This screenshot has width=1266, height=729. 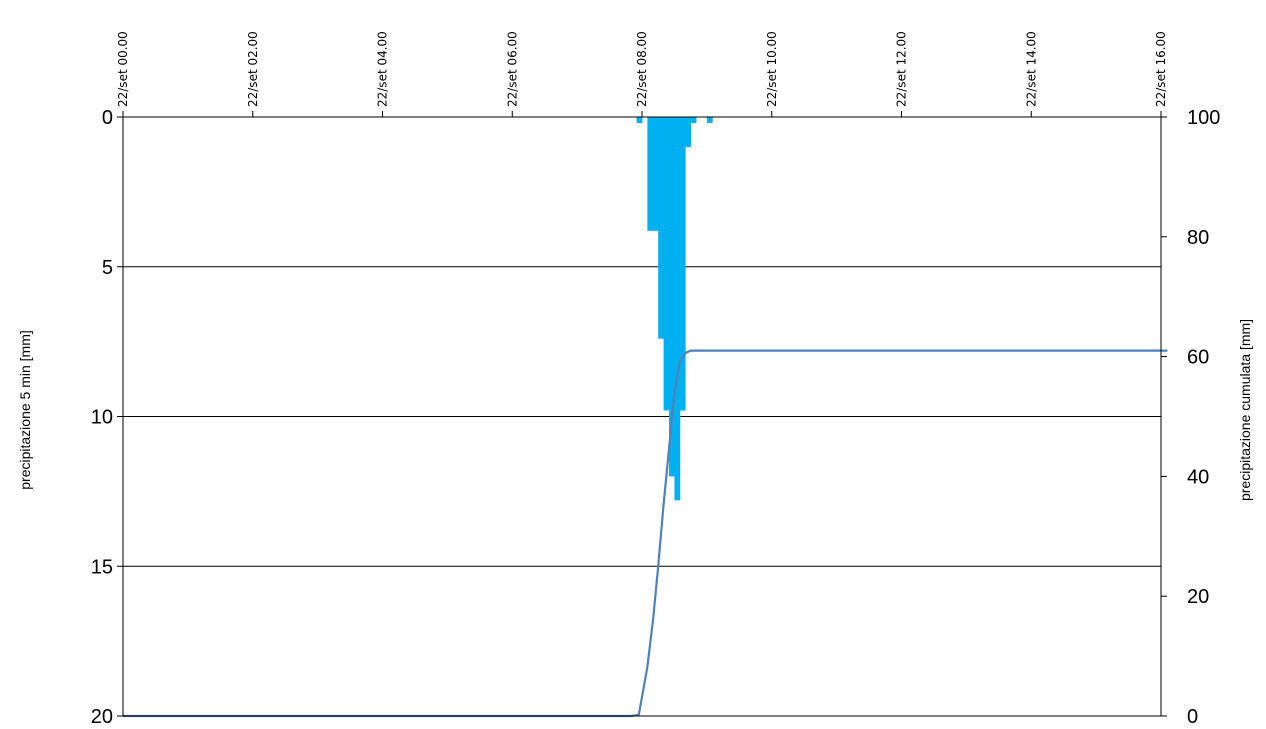 What do you see at coordinates (1198, 358) in the screenshot?
I see `y-right-tick-label: 60` at bounding box center [1198, 358].